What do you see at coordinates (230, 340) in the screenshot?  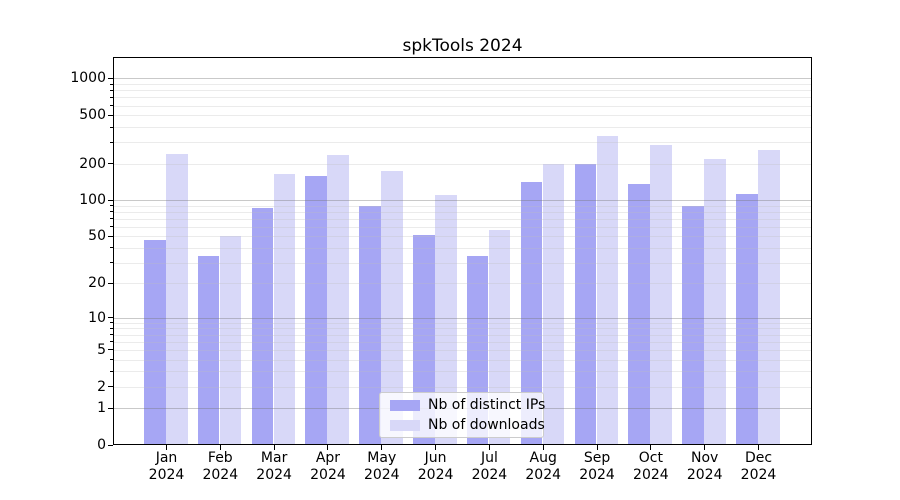 I see `bar-downloads-Feb` at bounding box center [230, 340].